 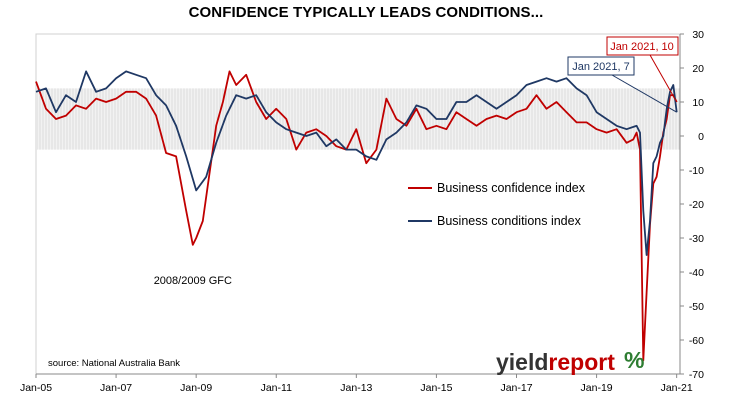 What do you see at coordinates (698, 103) in the screenshot?
I see `y-tick-label: 10` at bounding box center [698, 103].